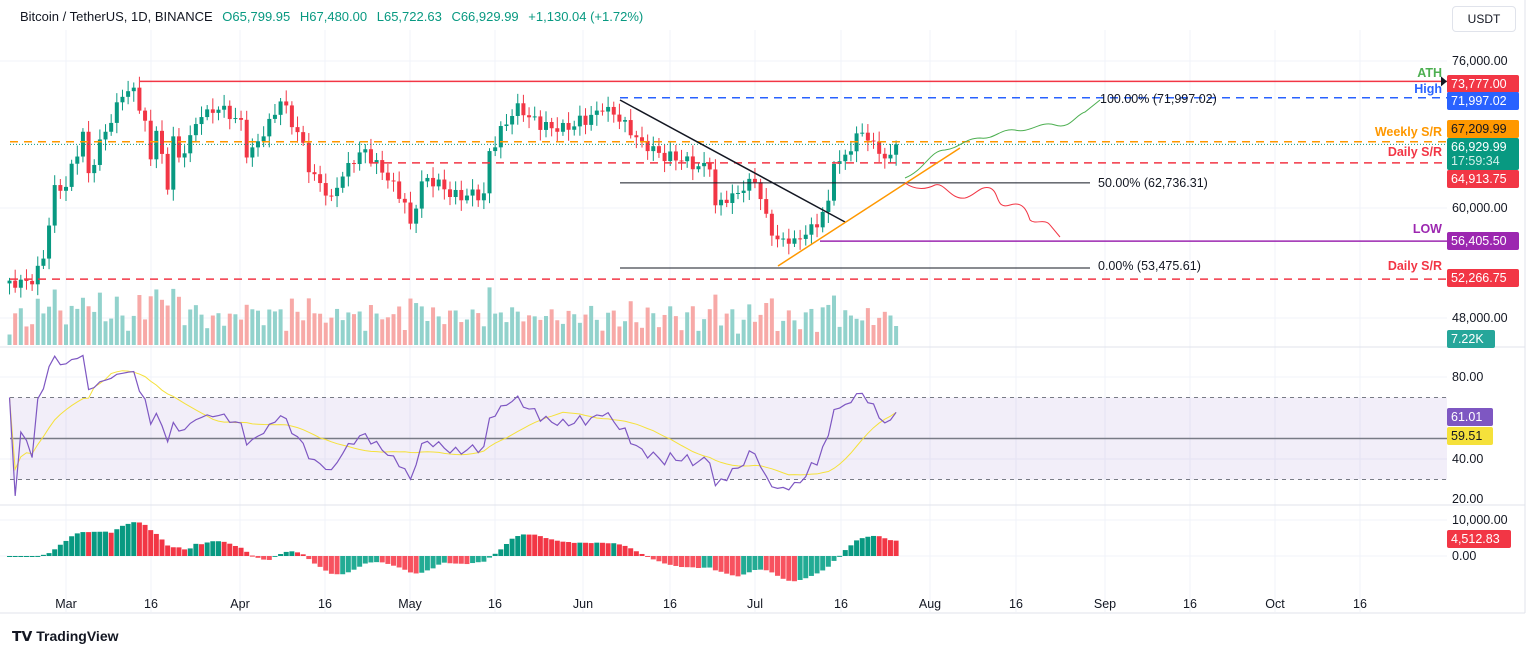  Describe the element at coordinates (1427, 229) in the screenshot. I see `low-label: LOW` at that location.